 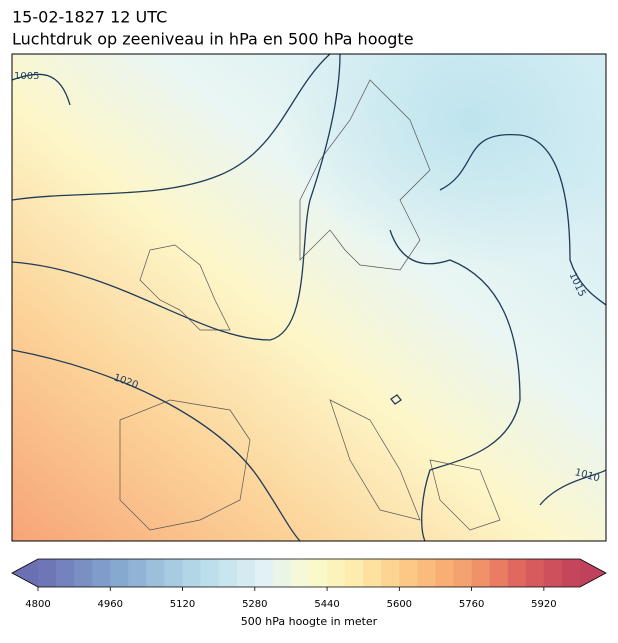 I want to click on colorbar-tick-label: 5920, so click(x=543, y=604).